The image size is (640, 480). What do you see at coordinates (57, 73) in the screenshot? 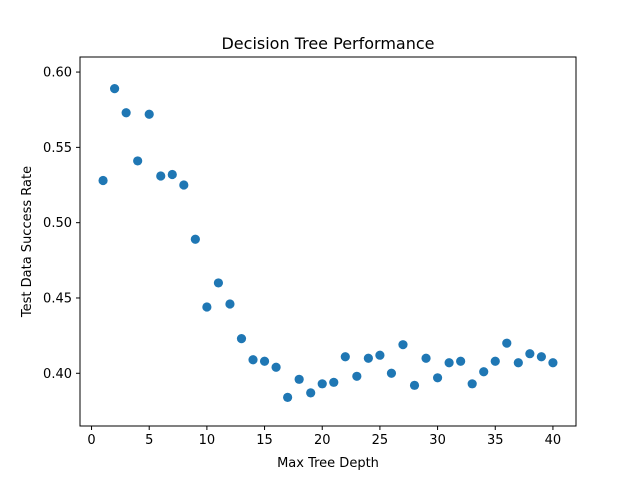
I see `y-tick-label: 0.60` at bounding box center [57, 73].